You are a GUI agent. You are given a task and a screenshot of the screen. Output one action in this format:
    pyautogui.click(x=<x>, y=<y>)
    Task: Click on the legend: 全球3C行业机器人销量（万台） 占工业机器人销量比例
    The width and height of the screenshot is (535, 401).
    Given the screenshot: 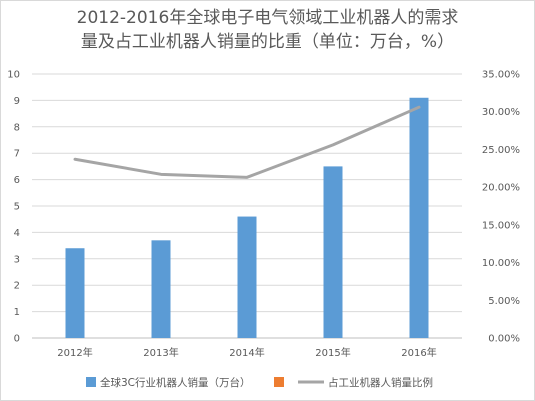 What is the action you would take?
    pyautogui.click(x=259, y=382)
    